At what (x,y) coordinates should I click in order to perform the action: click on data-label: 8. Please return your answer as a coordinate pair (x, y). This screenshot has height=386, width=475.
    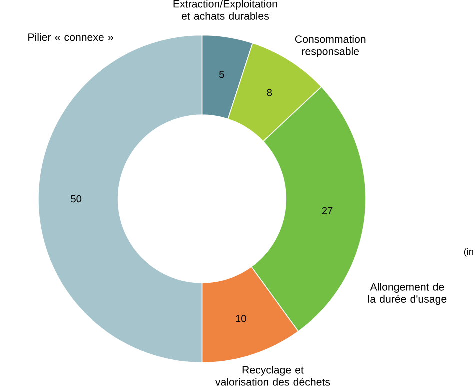
    Looking at the image, I should click on (269, 92).